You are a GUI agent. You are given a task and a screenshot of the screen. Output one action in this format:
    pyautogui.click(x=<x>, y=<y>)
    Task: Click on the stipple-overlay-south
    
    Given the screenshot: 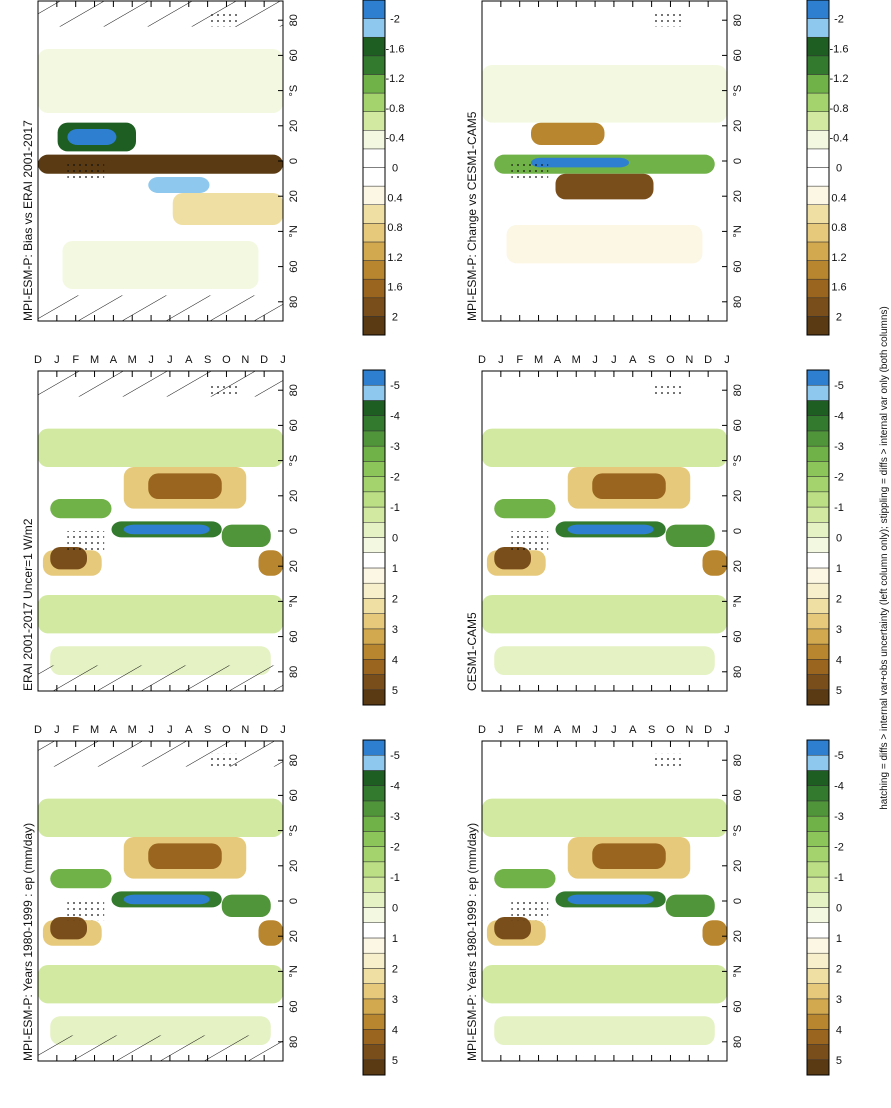 What is the action you would take?
    pyautogui.click(x=668, y=760)
    